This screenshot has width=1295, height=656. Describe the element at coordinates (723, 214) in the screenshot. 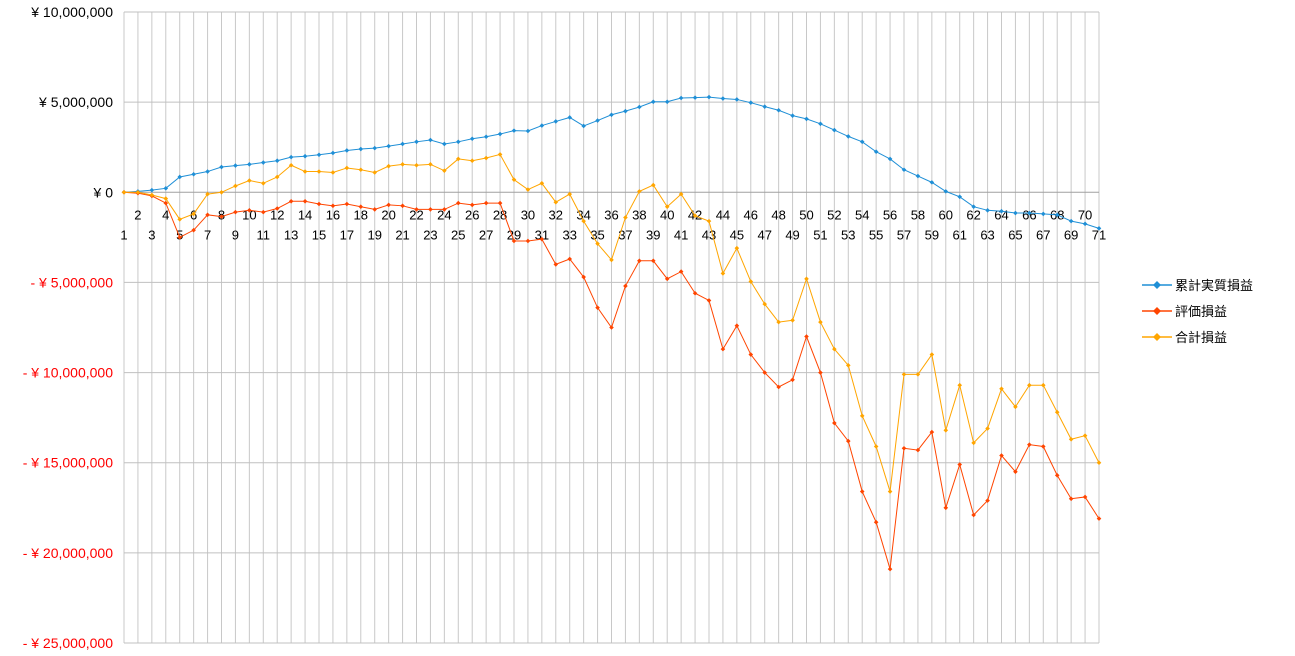

I see `x-tick-label: 44` at that location.